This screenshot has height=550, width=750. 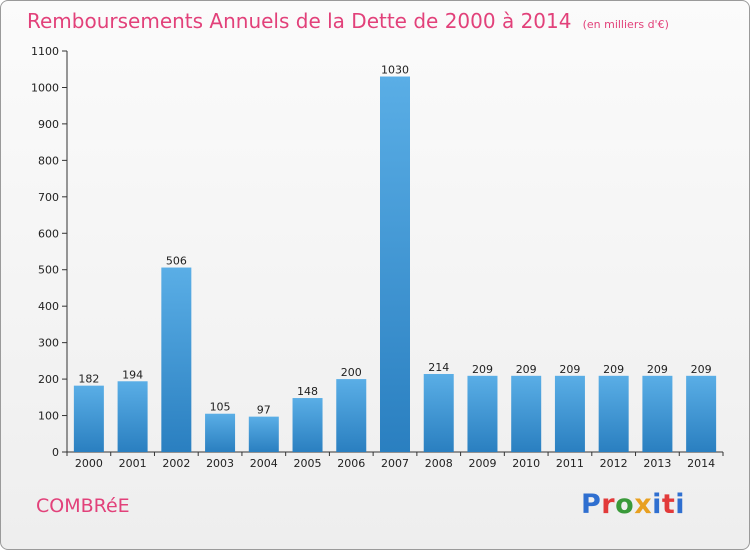 I want to click on x-tick-label: 2002, so click(x=176, y=463).